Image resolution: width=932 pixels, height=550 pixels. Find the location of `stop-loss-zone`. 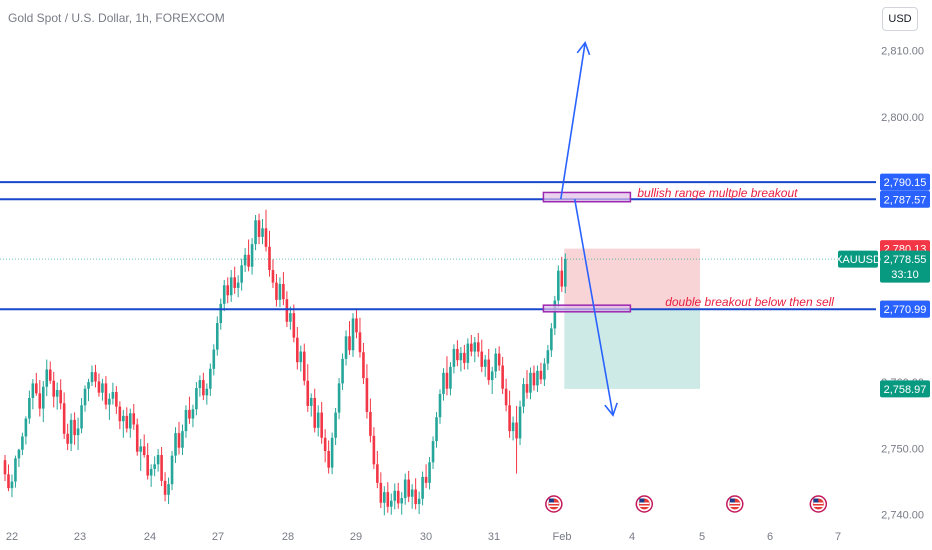

stop-loss-zone is located at coordinates (632, 279).